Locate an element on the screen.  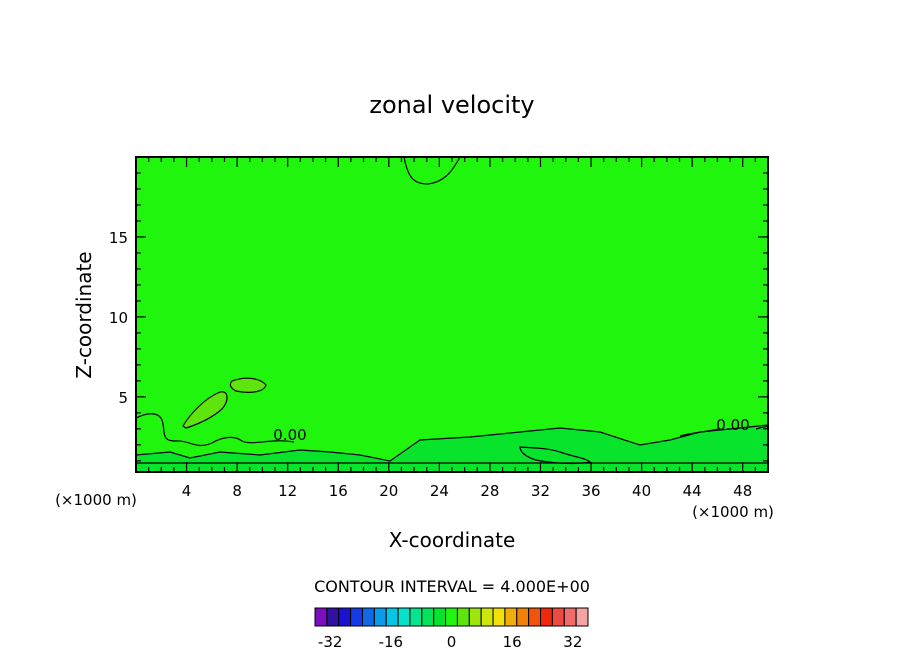
x-axis-label: X-coordinate is located at coordinates (452, 540).